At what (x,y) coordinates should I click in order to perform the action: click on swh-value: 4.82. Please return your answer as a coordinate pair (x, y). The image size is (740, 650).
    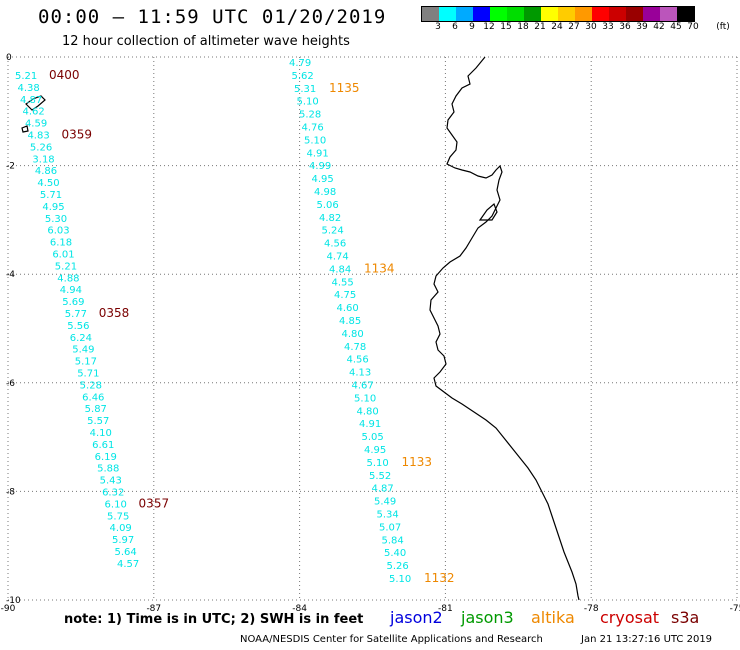
    Looking at the image, I should click on (330, 218).